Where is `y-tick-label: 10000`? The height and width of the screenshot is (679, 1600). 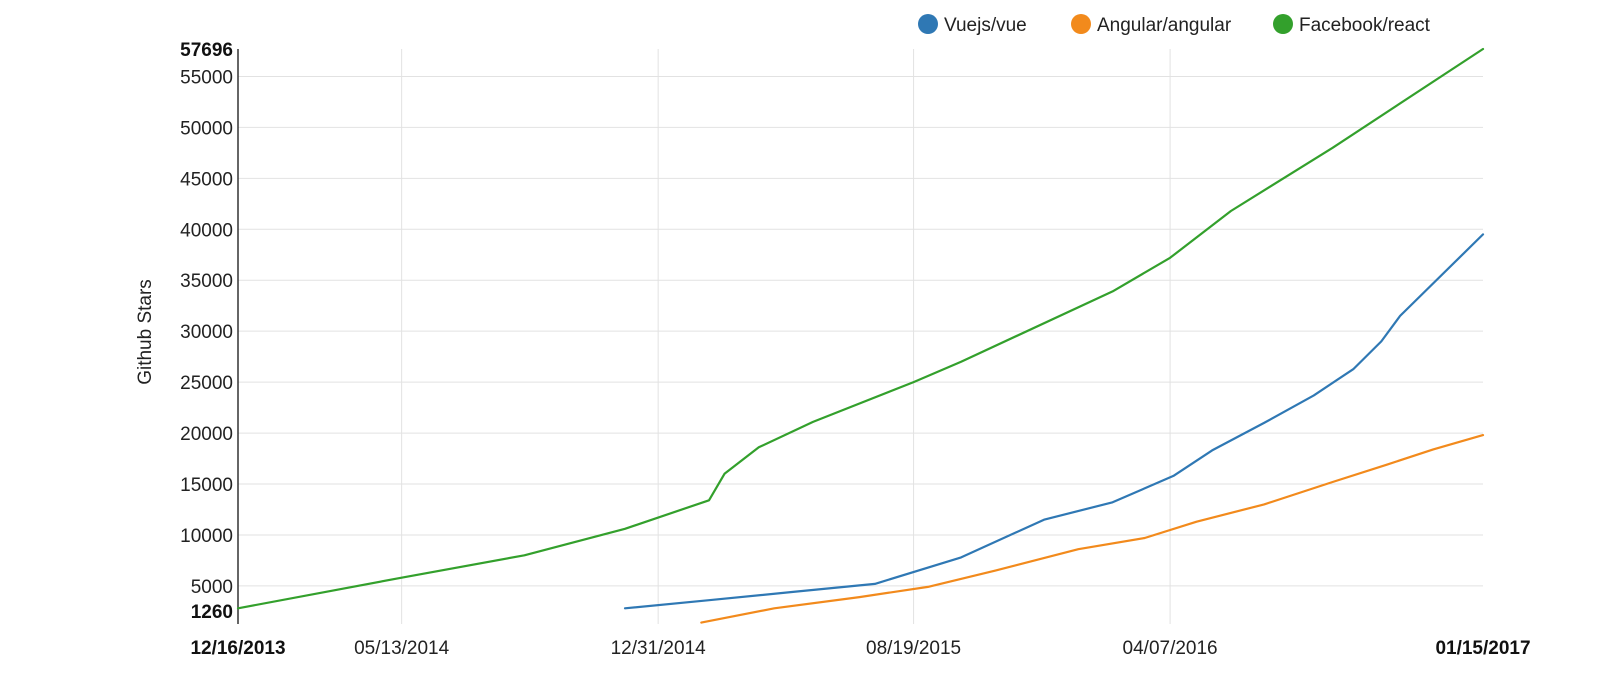 y-tick-label: 10000 is located at coordinates (206, 536).